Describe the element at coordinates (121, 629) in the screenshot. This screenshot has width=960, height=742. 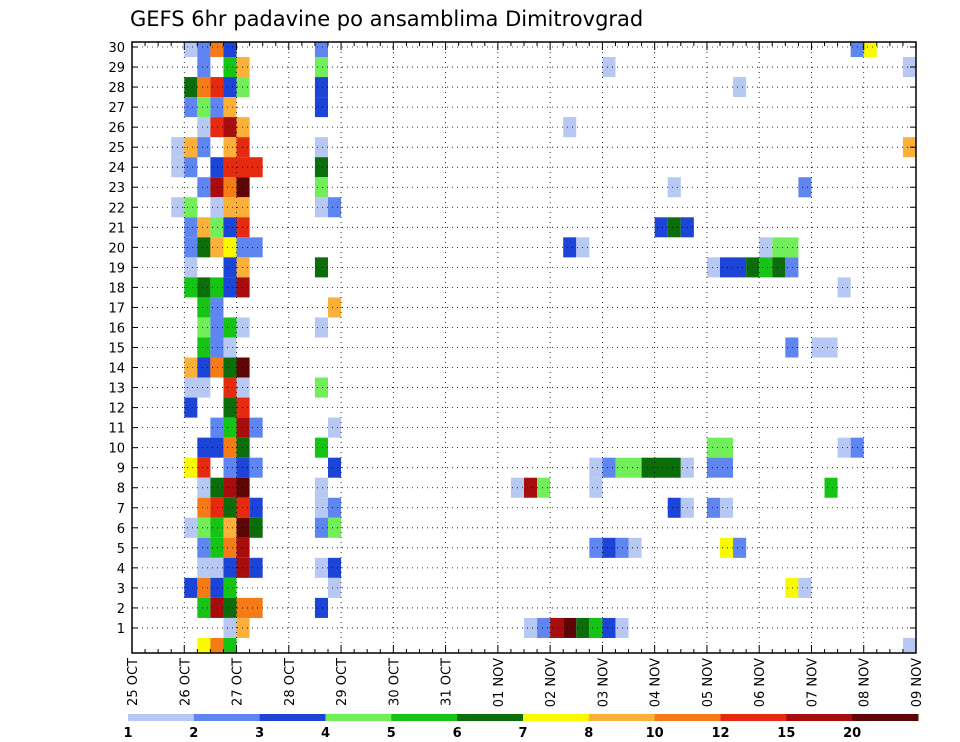
I see `y-tick-label: 1` at that location.